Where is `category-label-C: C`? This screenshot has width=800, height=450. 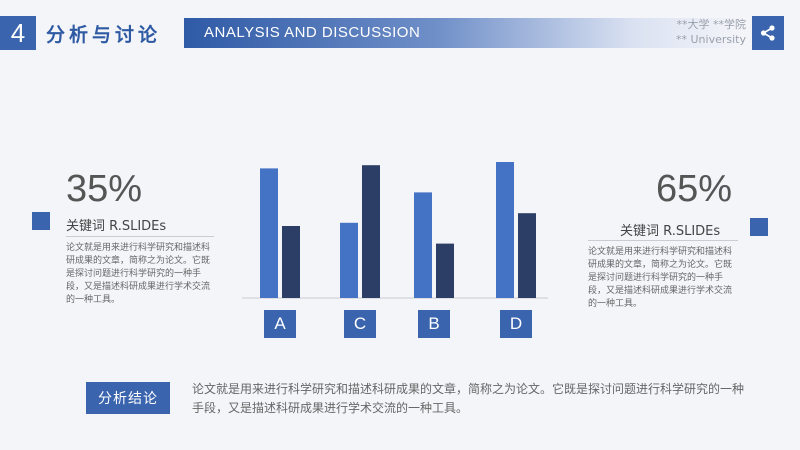 category-label-C: C is located at coordinates (360, 324).